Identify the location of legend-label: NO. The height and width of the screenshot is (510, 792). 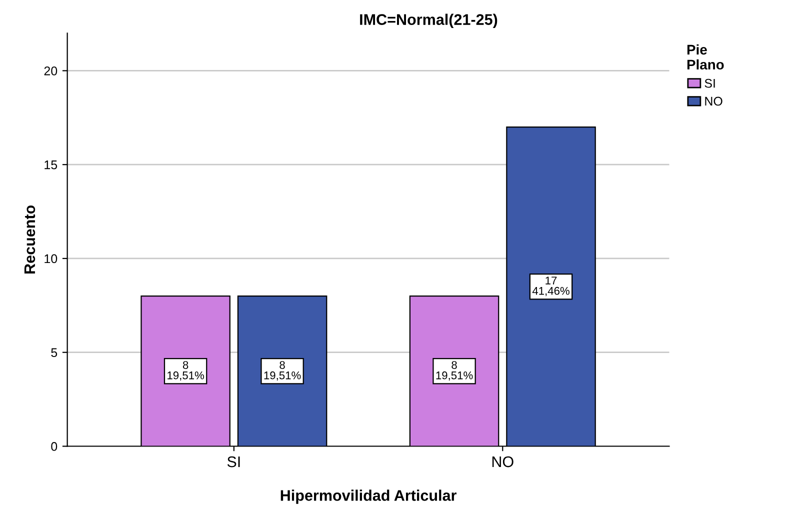
(713, 101).